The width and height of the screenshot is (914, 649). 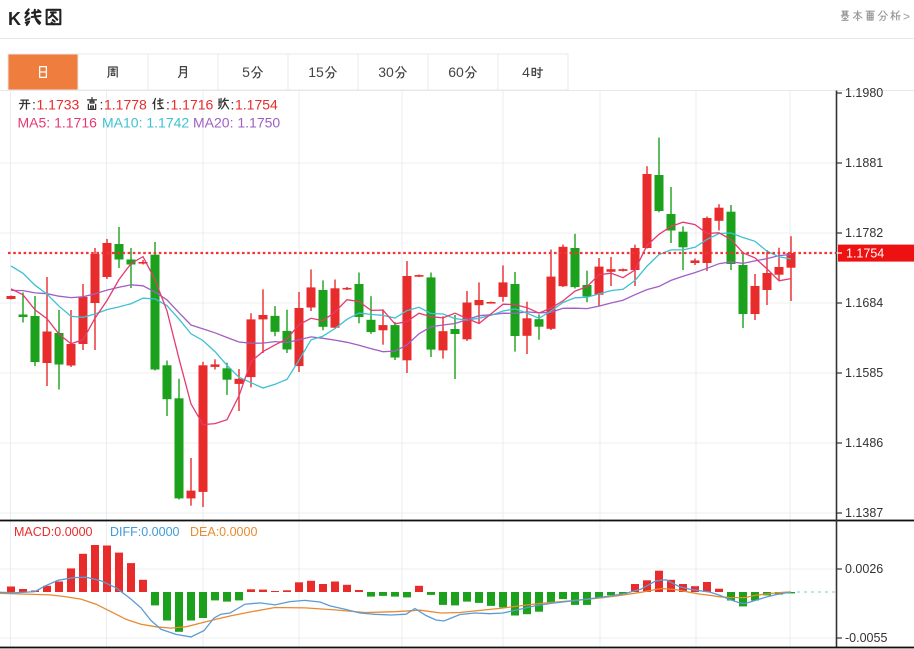 What do you see at coordinates (386, 72) in the screenshot?
I see `svg-text: 30` at bounding box center [386, 72].